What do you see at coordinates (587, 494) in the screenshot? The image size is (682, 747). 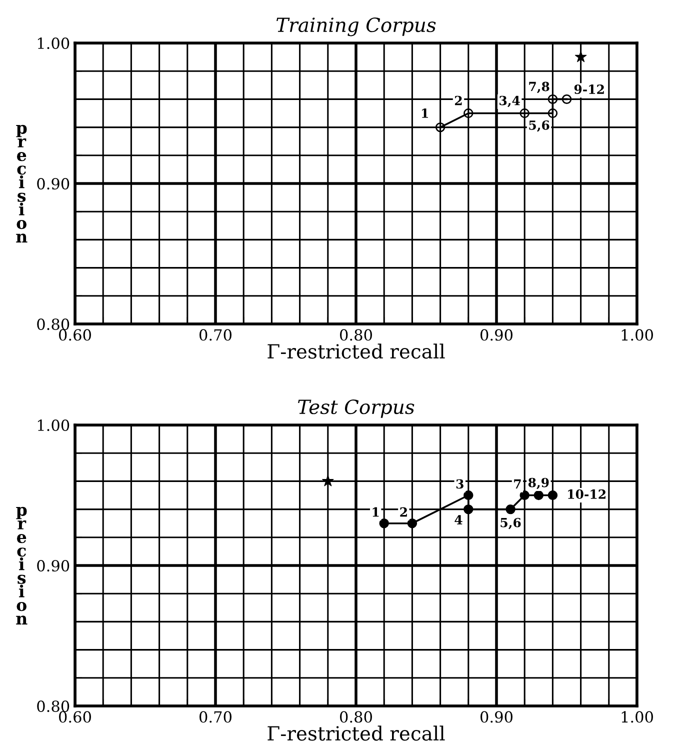 I see `annotation: 10-12` at bounding box center [587, 494].